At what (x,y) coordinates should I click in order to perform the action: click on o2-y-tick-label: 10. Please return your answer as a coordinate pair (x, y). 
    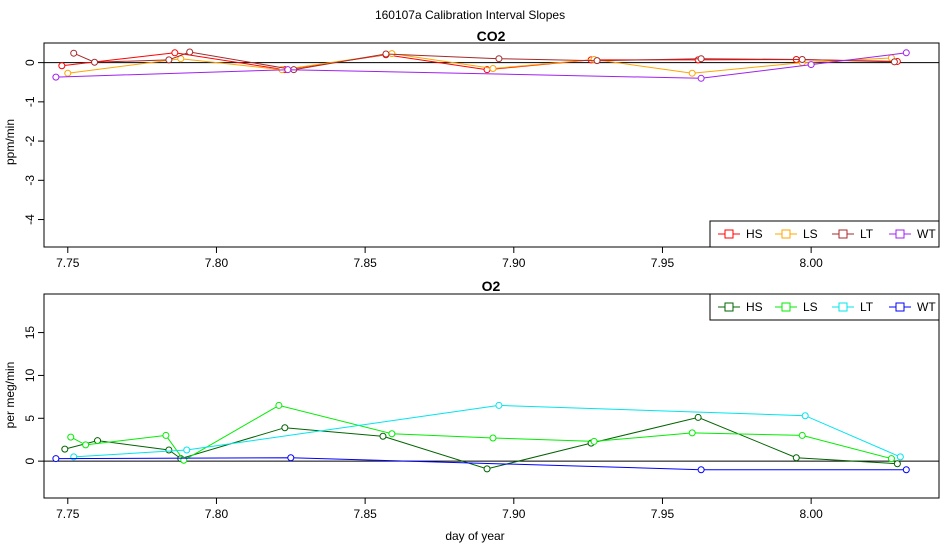
    Looking at the image, I should click on (30, 375).